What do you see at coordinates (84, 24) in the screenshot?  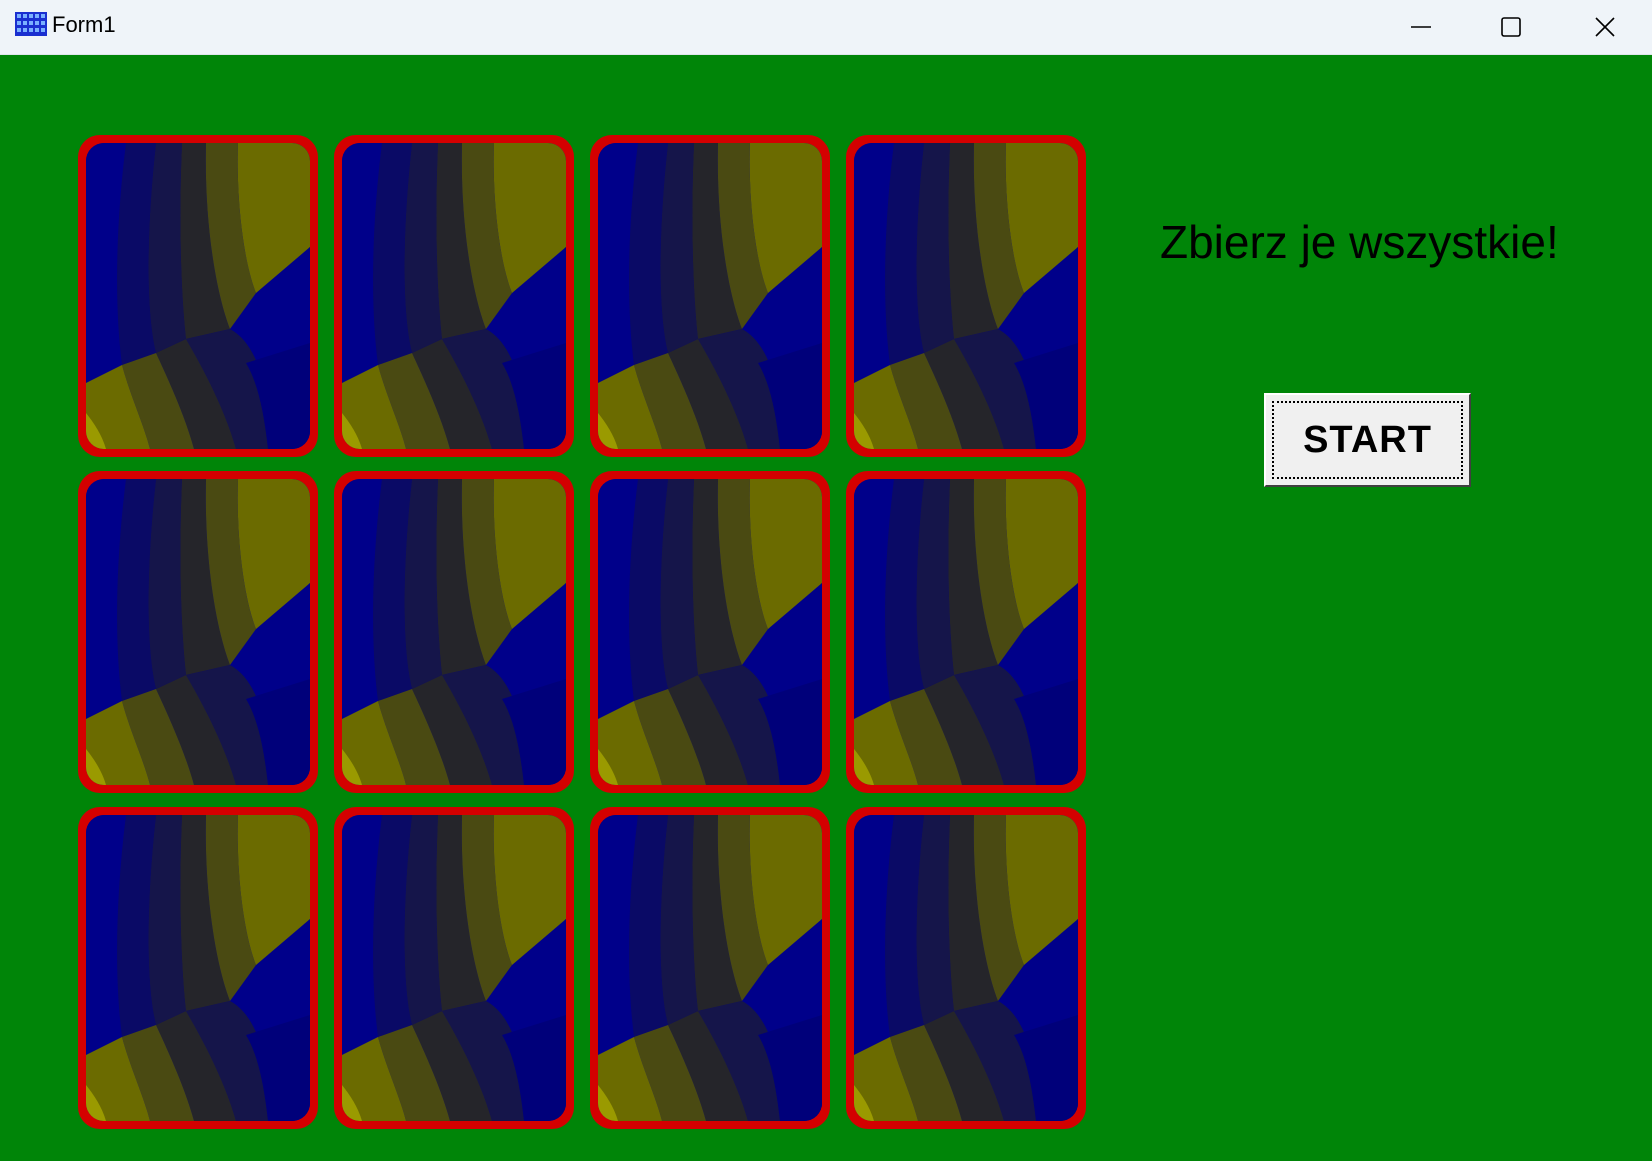 I see `window-title: Form1` at bounding box center [84, 24].